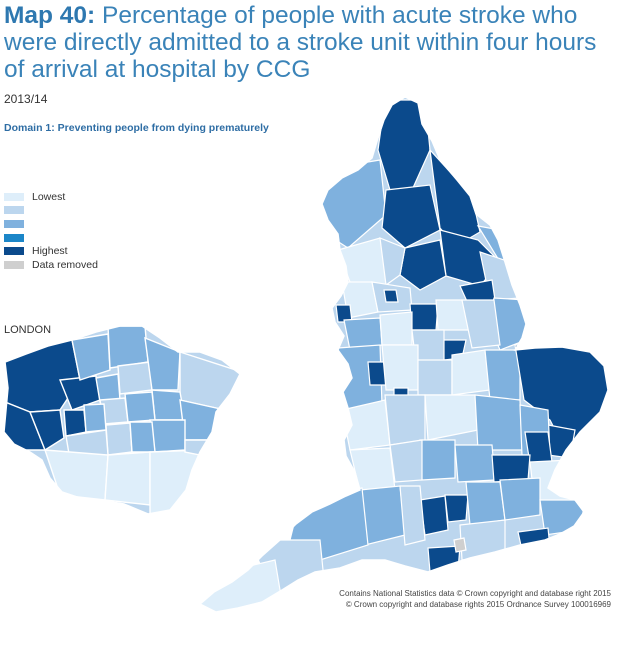 The image size is (624, 657). I want to click on legend-swatch-lowest, so click(14, 196).